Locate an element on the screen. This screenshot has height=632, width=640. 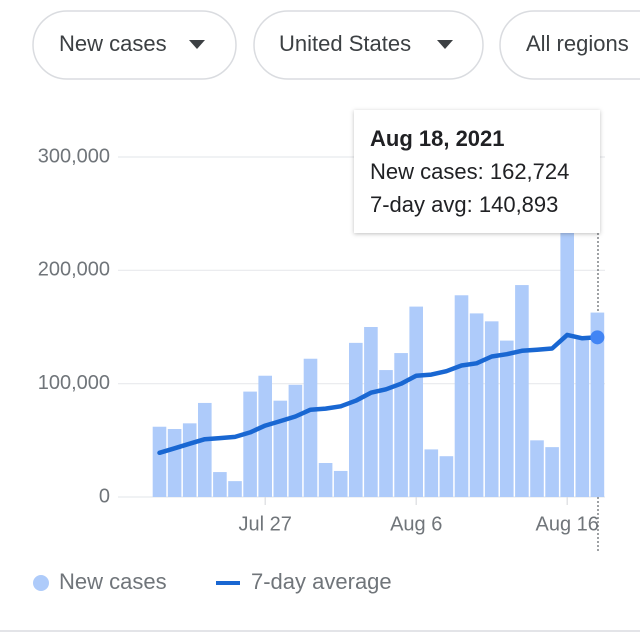
legend-label: 7-day average is located at coordinates (321, 581).